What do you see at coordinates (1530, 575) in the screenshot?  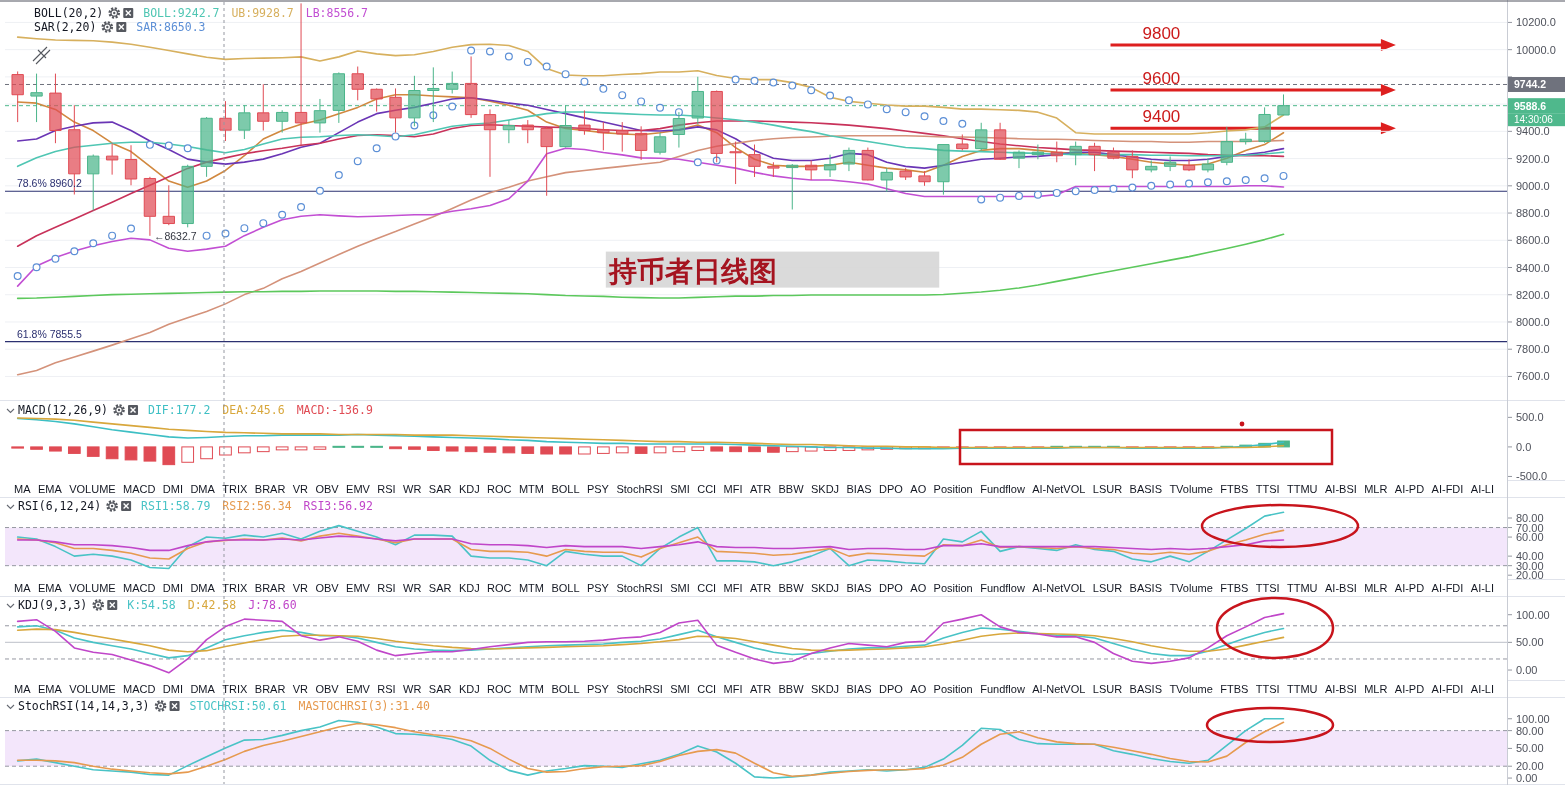 I see `y-tick-label: 20.00` at bounding box center [1530, 575].